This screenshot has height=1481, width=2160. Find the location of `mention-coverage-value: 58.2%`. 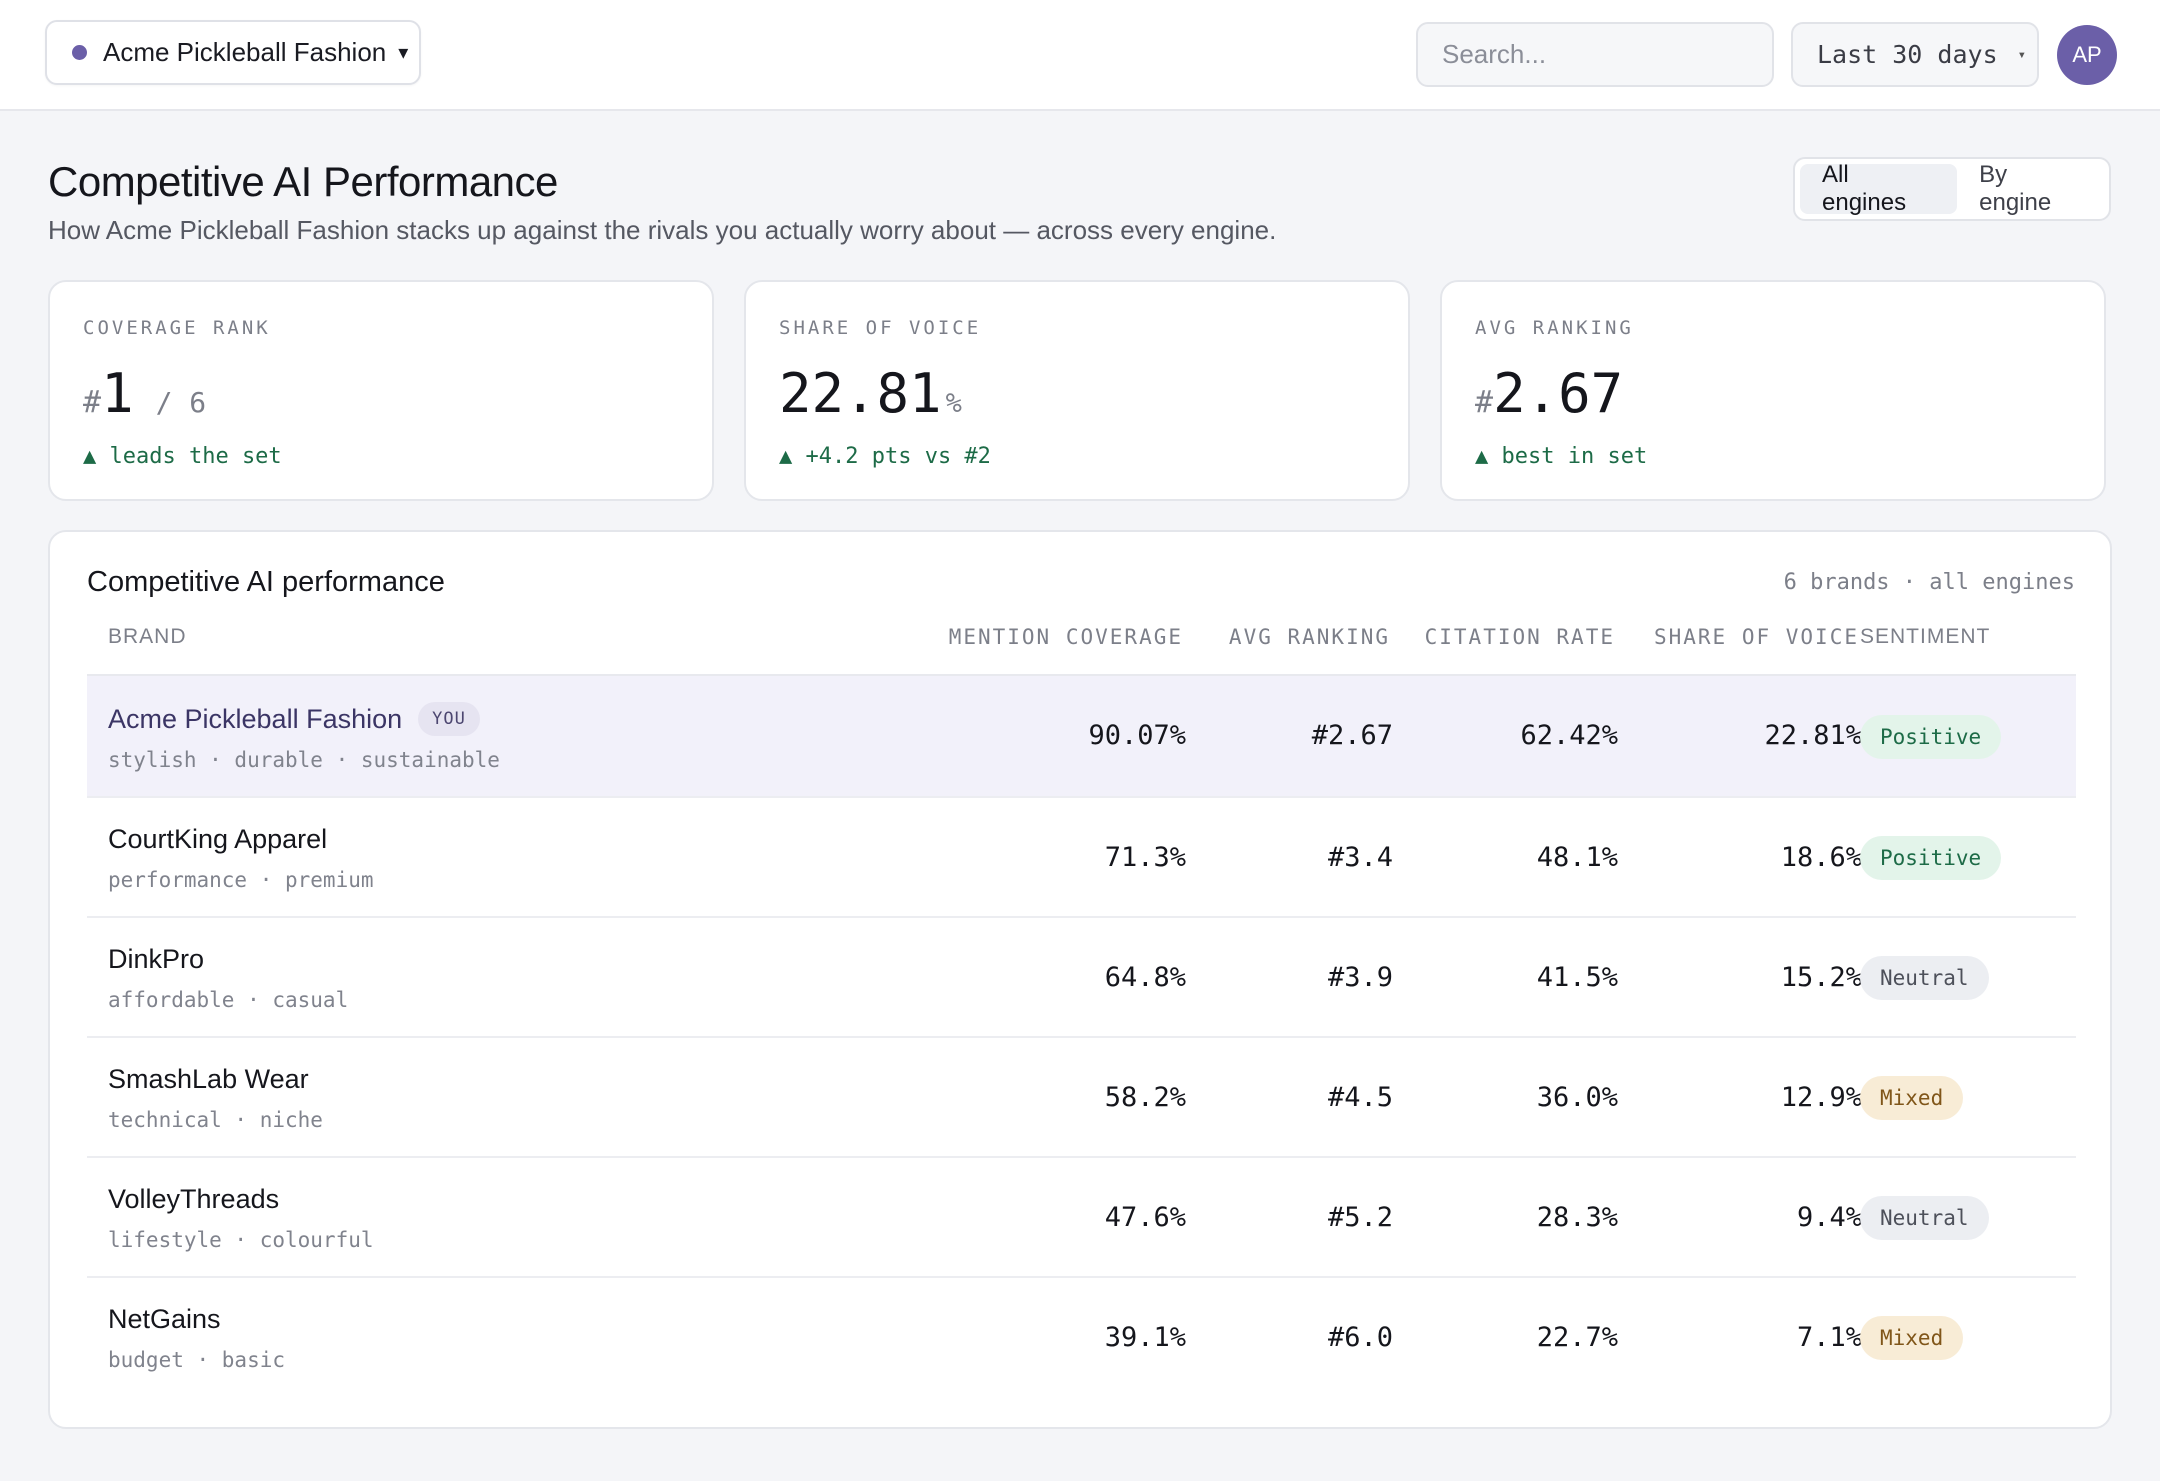

mention-coverage-value: 58.2% is located at coordinates (1145, 1097).